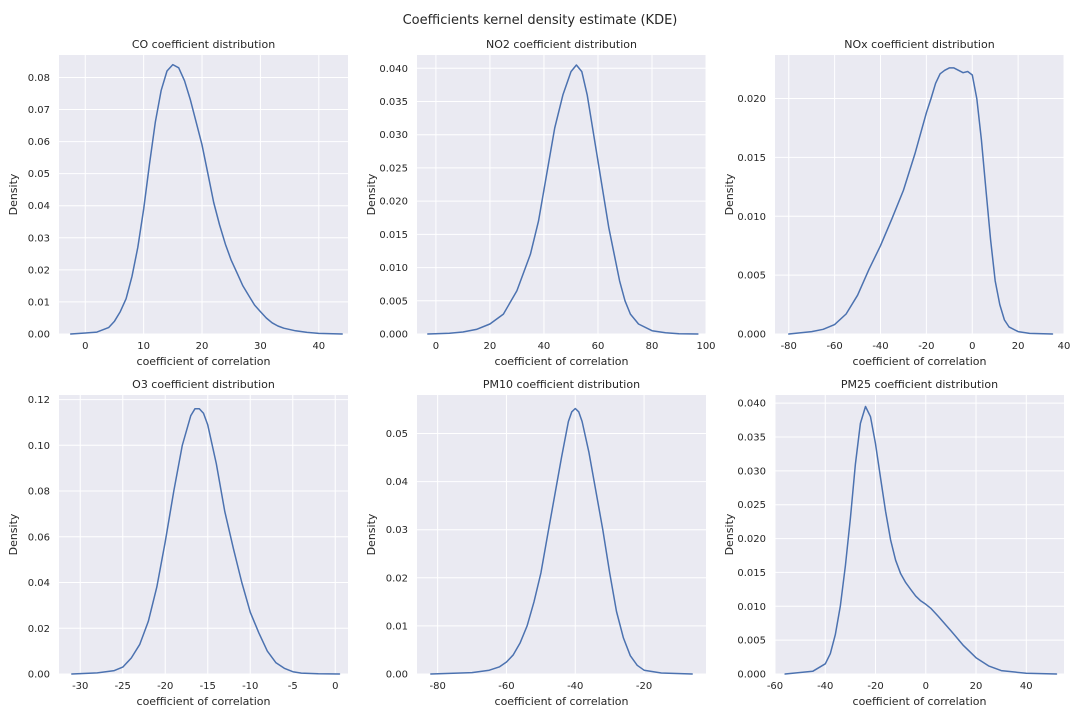 The image size is (1080, 720). Describe the element at coordinates (293, 686) in the screenshot. I see `x-tick-label: -5` at that location.